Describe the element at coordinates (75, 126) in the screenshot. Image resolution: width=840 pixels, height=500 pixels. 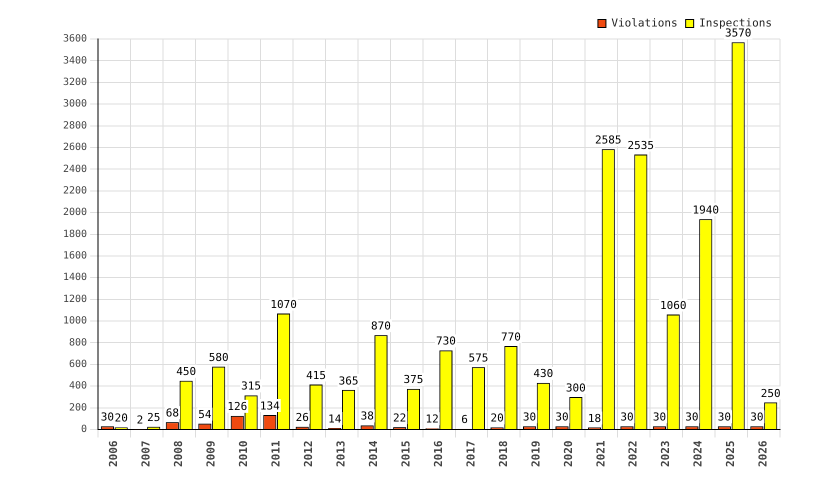
I see `y-tick-label: 2800` at that location.